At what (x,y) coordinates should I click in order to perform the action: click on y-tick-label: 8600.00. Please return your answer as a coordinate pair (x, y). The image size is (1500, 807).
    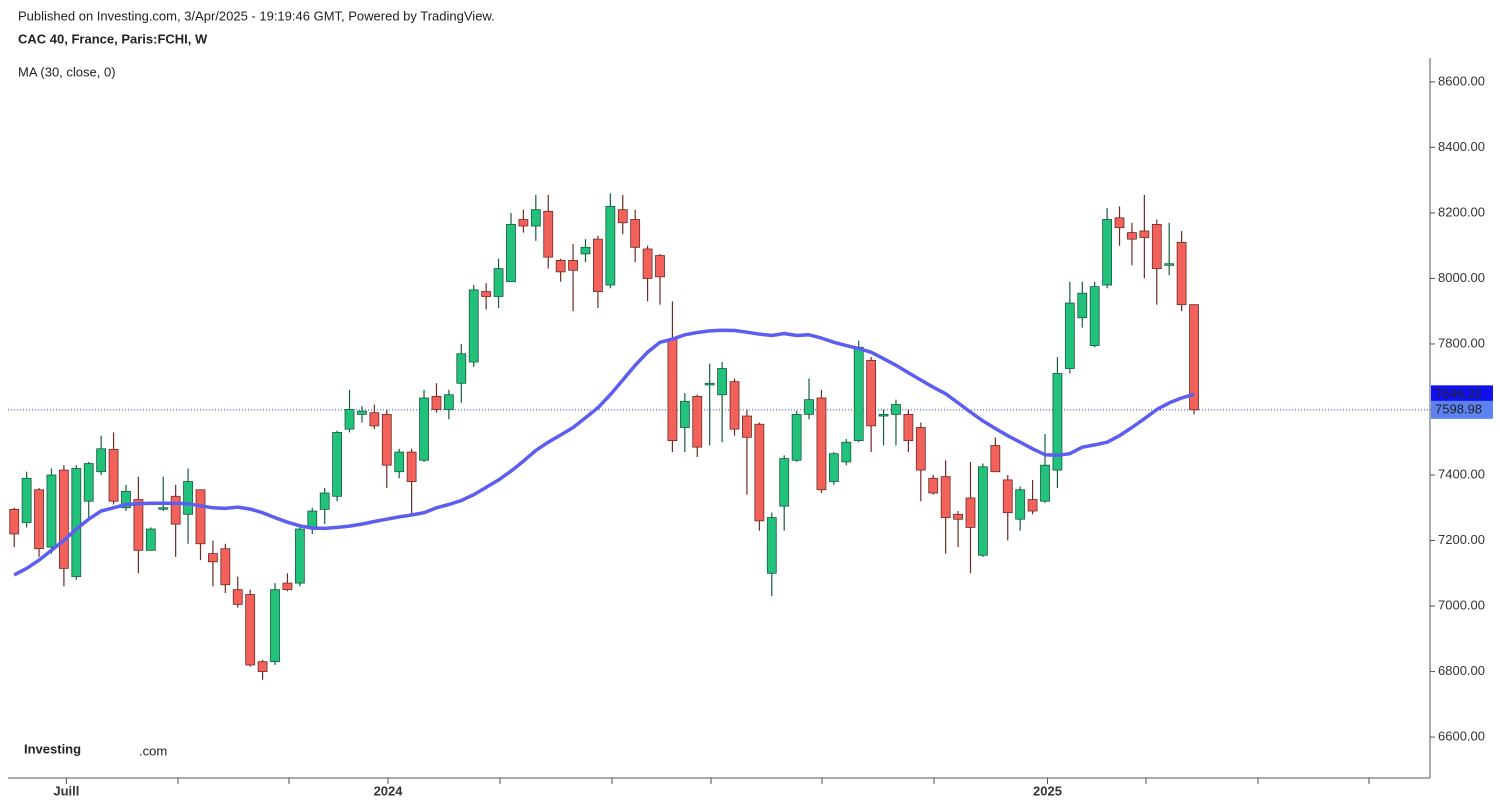
    Looking at the image, I should click on (1461, 80).